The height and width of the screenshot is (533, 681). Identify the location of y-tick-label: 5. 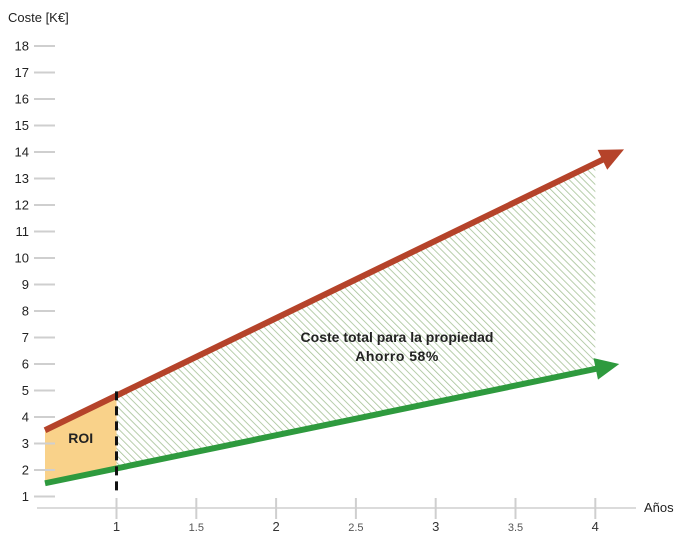
(25, 390).